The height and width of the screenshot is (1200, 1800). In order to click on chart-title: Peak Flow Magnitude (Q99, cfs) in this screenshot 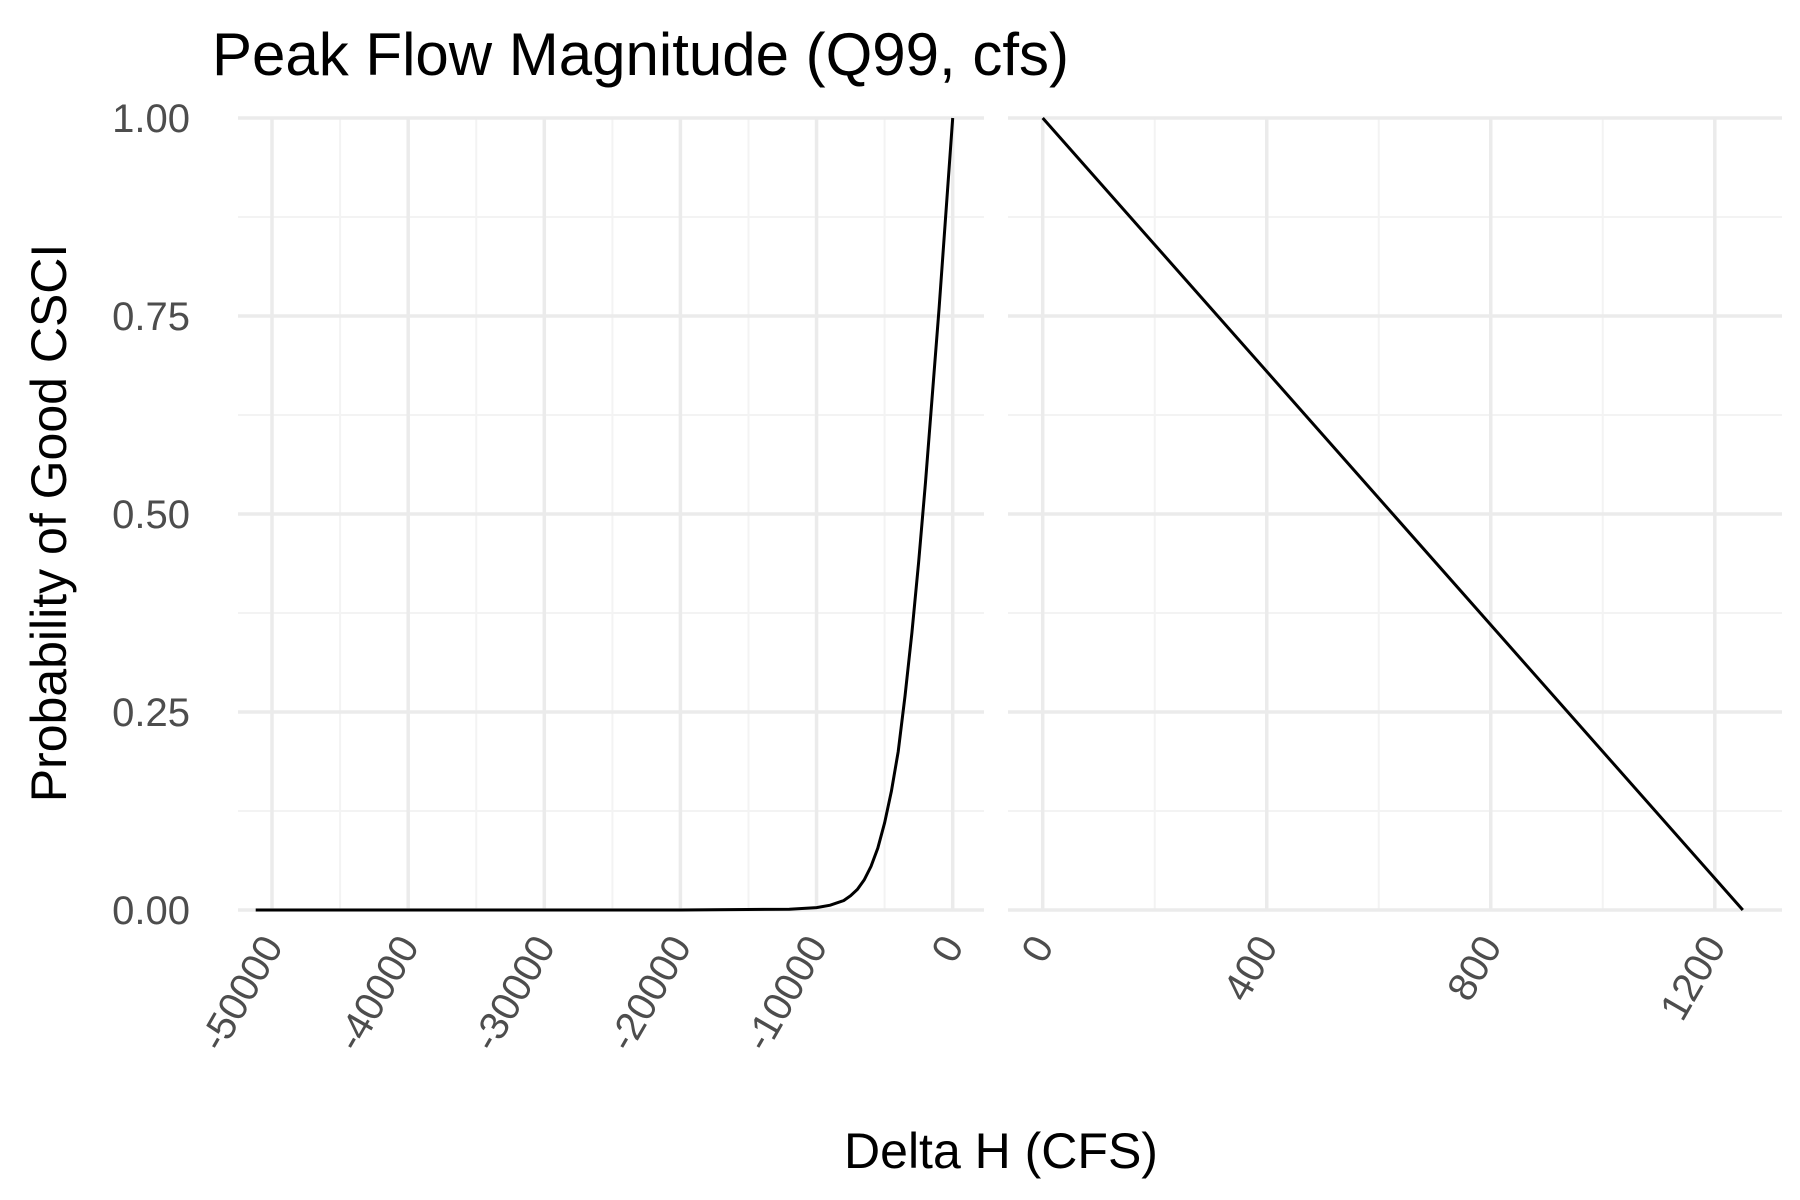, I will do `click(640, 54)`.